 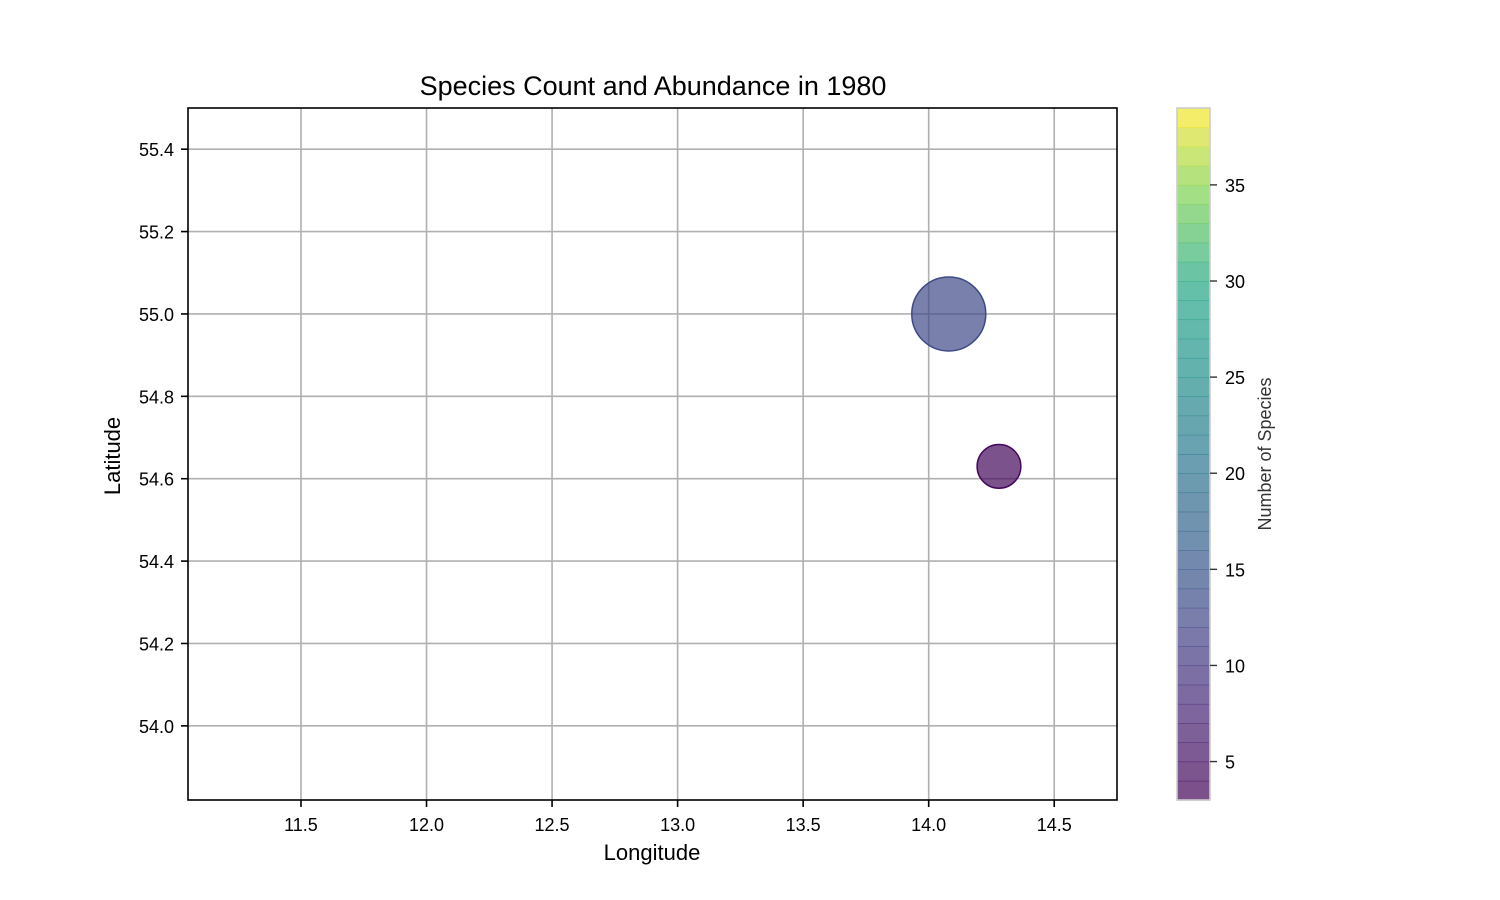 What do you see at coordinates (156, 480) in the screenshot?
I see `y-tick-label: 54.6` at bounding box center [156, 480].